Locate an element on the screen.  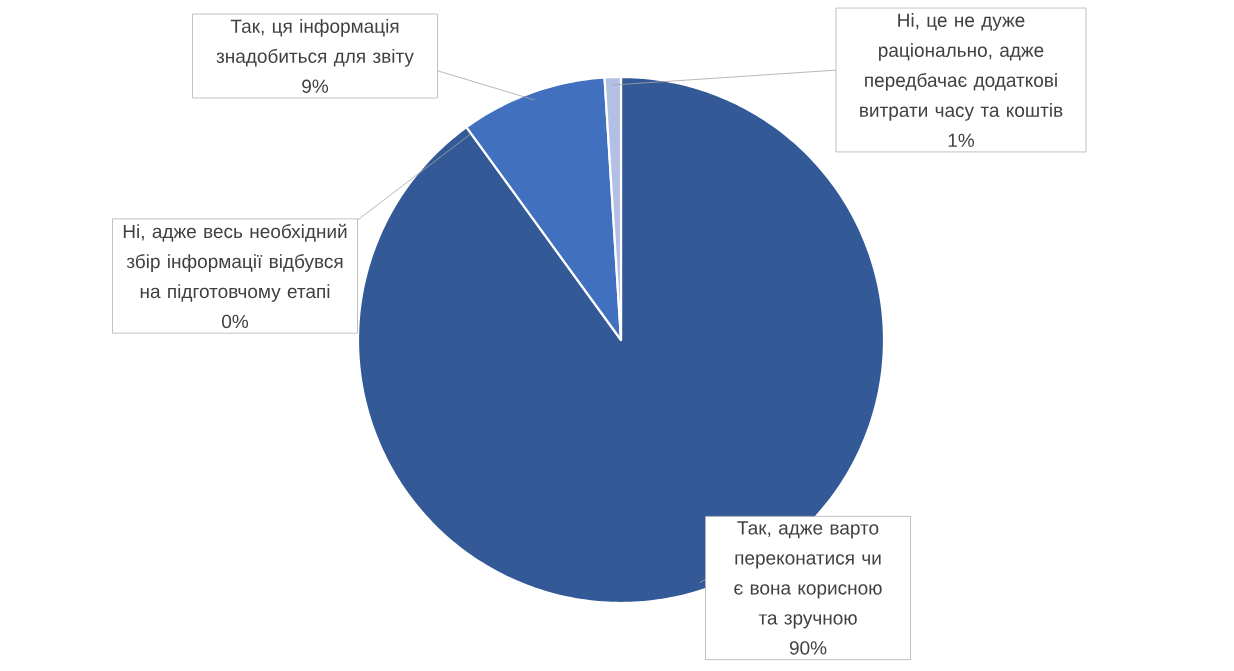
slice-label: Так, ця інформація знадобиться для звіту is located at coordinates (315, 43).